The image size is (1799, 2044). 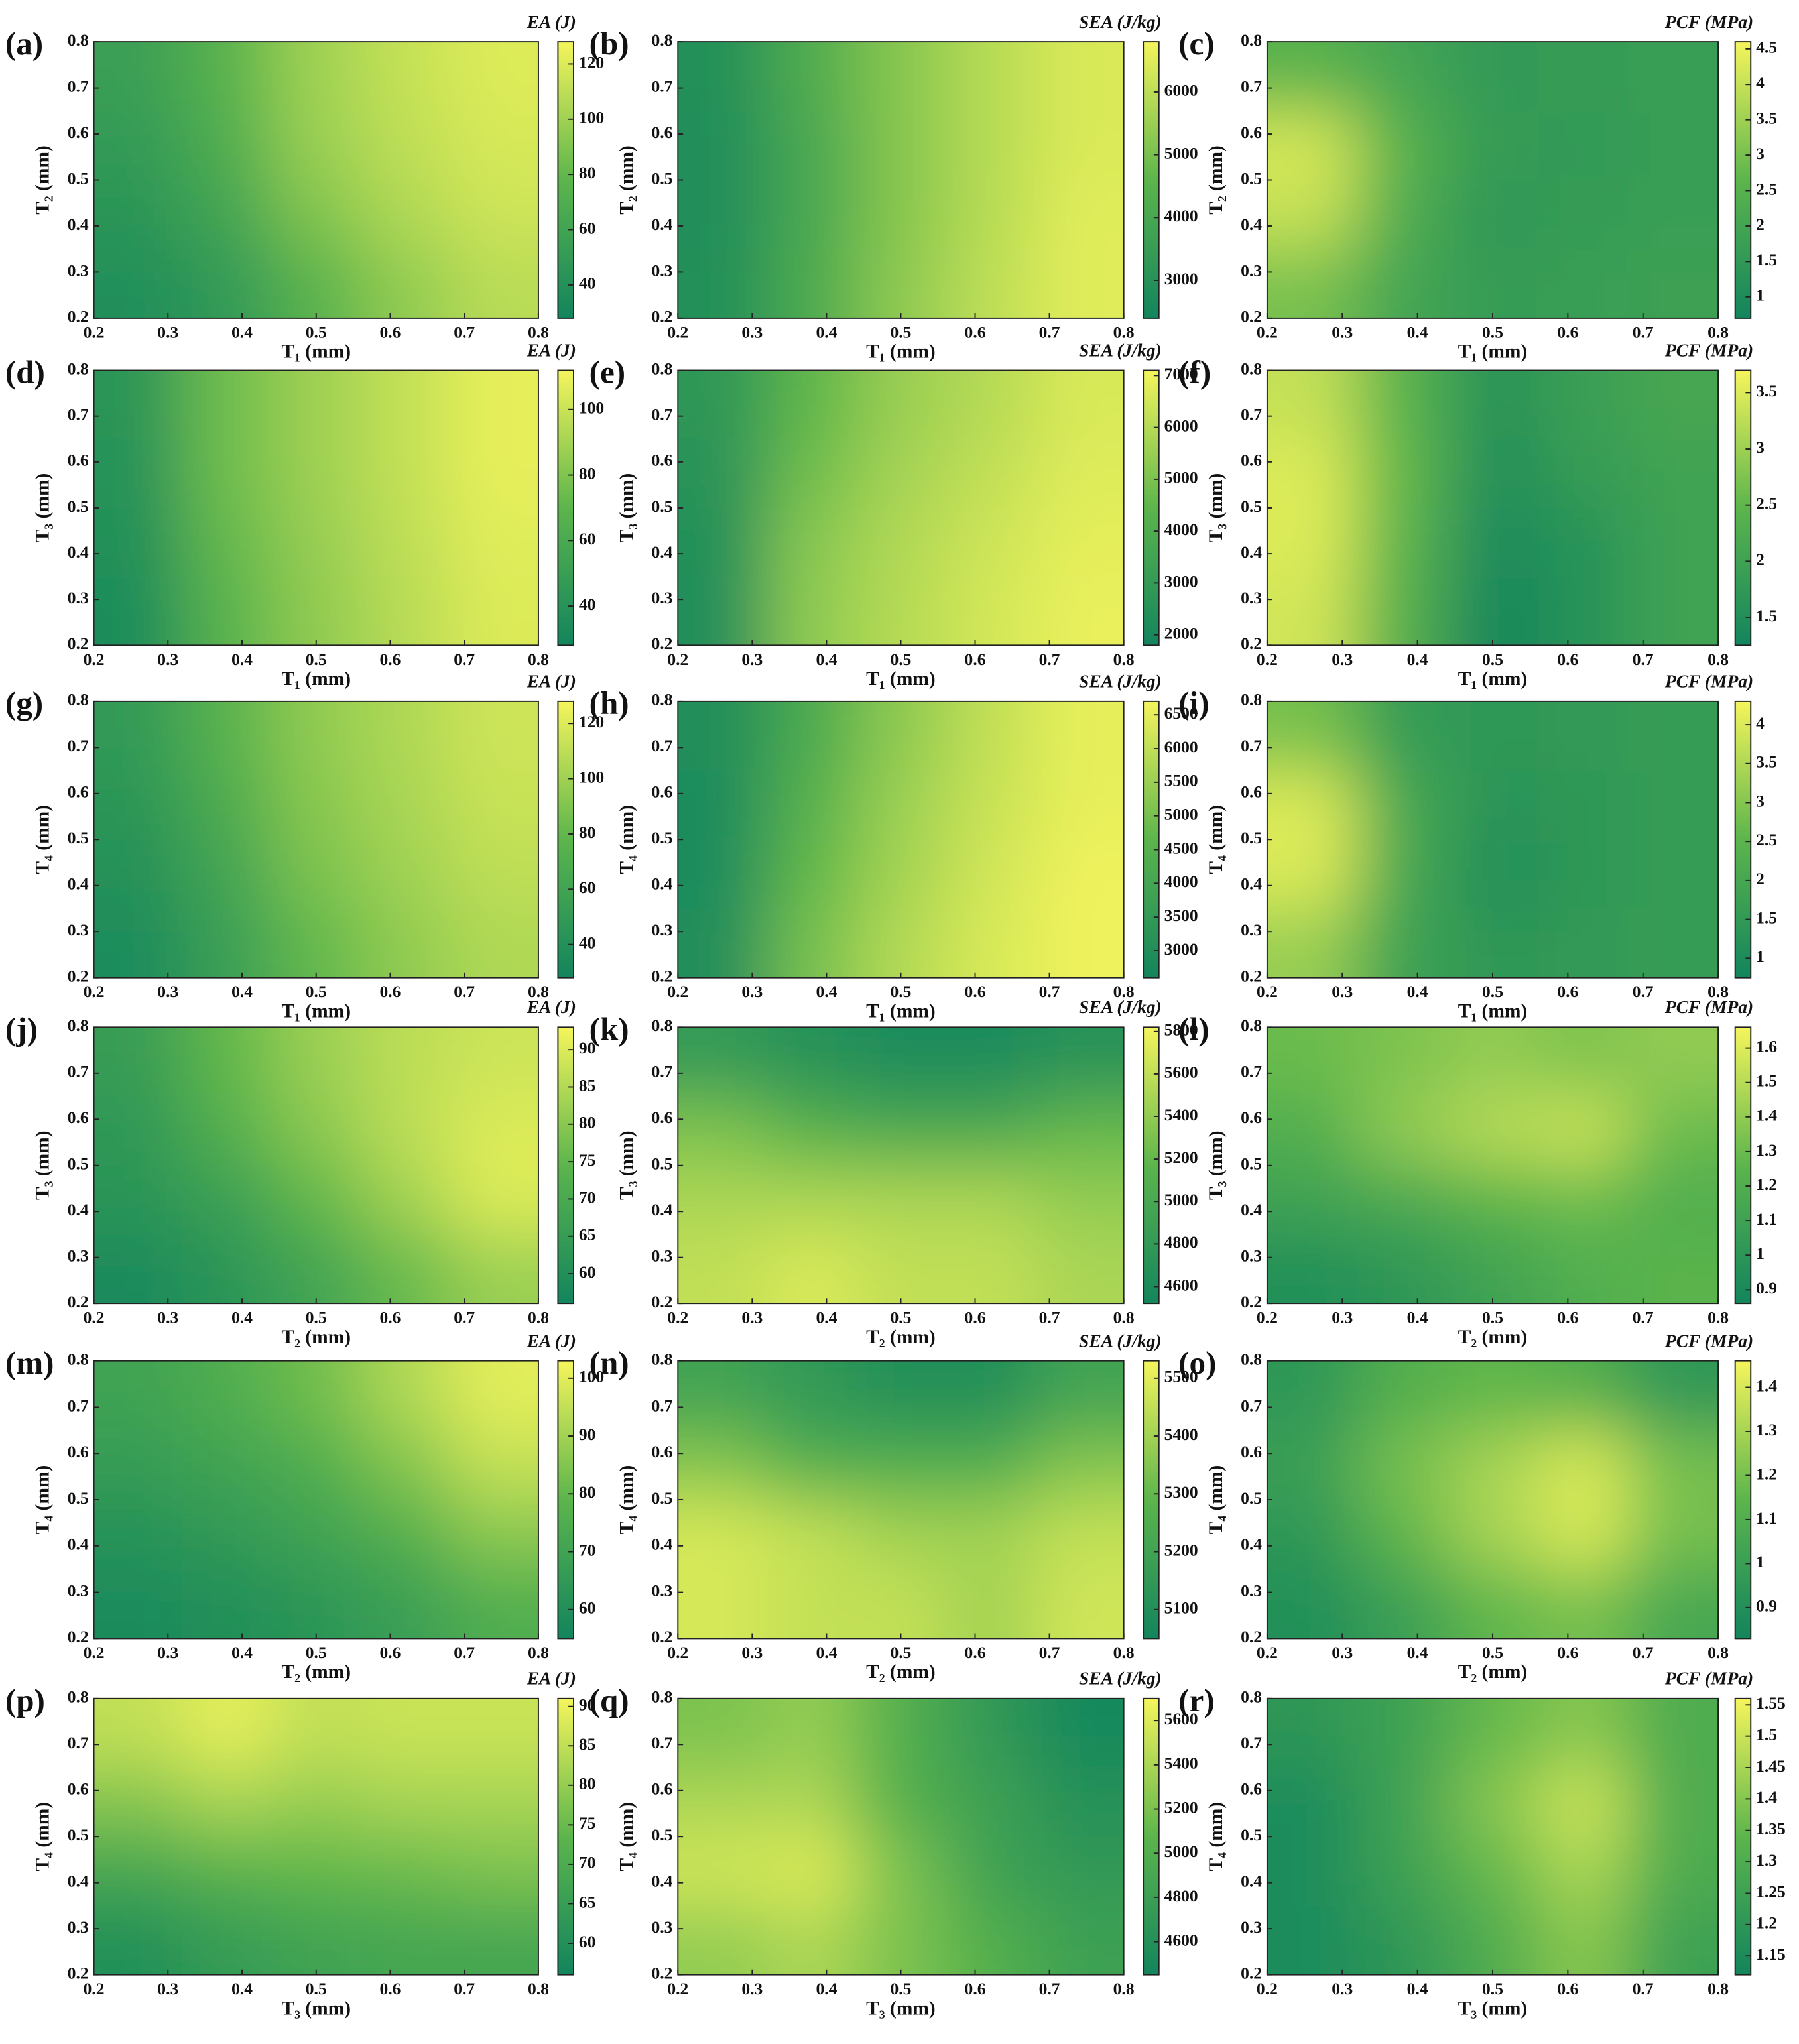 I want to click on colorbar-tick-label: 6000, so click(x=1181, y=746).